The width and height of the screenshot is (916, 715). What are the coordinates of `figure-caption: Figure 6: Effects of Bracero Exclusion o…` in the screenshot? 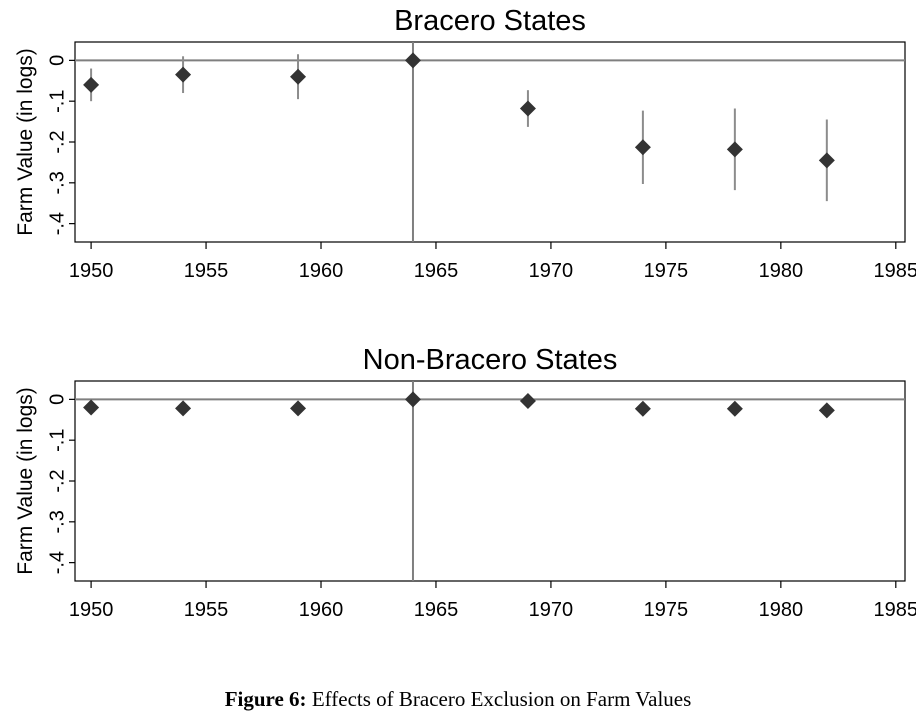 It's located at (458, 699).